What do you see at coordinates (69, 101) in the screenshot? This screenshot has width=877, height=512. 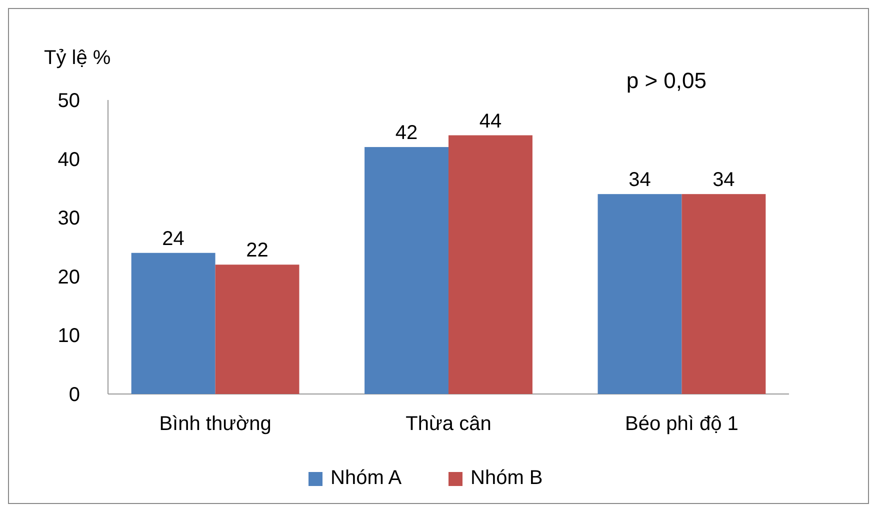 I see `y-tick-label: 50` at bounding box center [69, 101].